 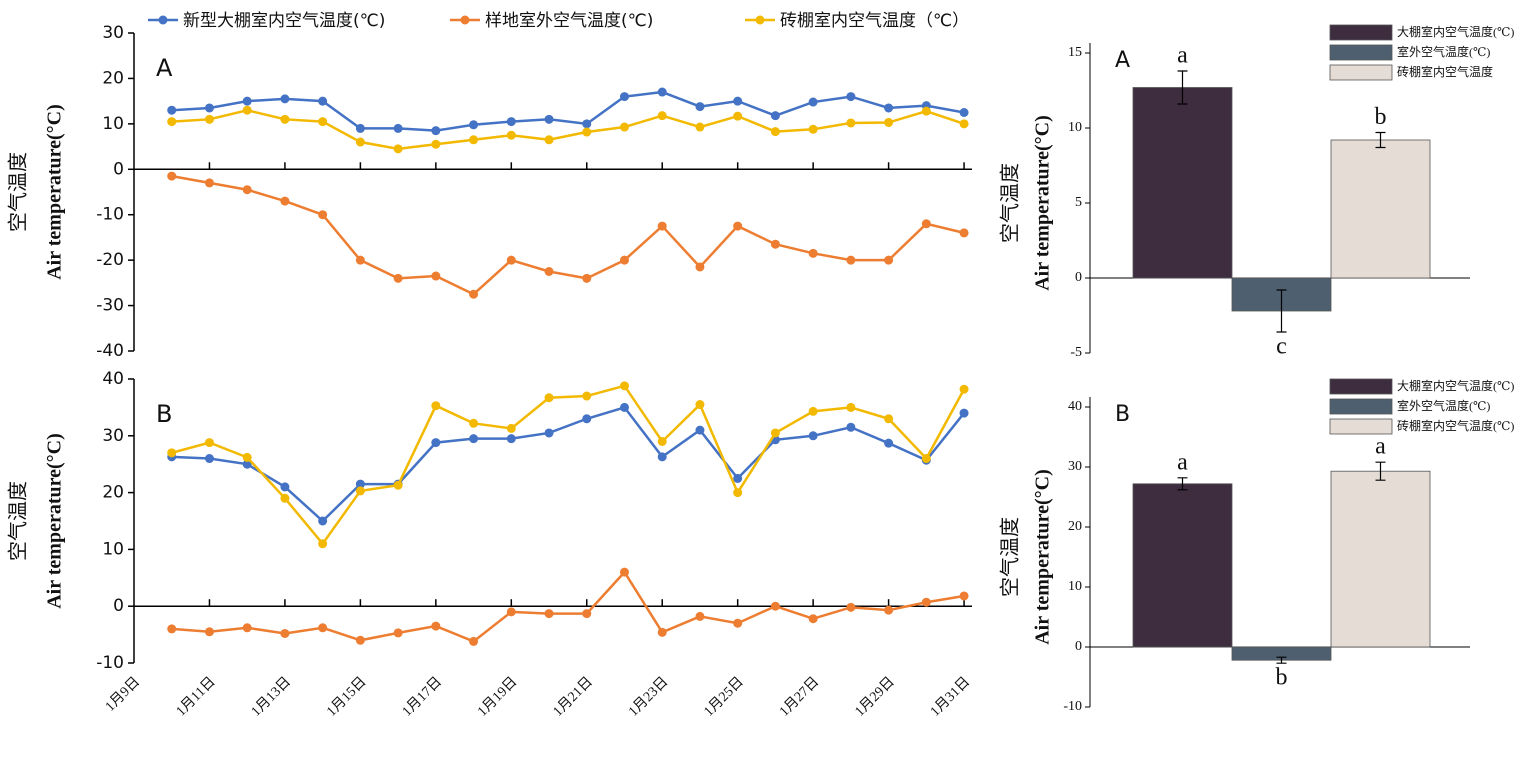 I want to click on significance-label: a, so click(x=1182, y=56).